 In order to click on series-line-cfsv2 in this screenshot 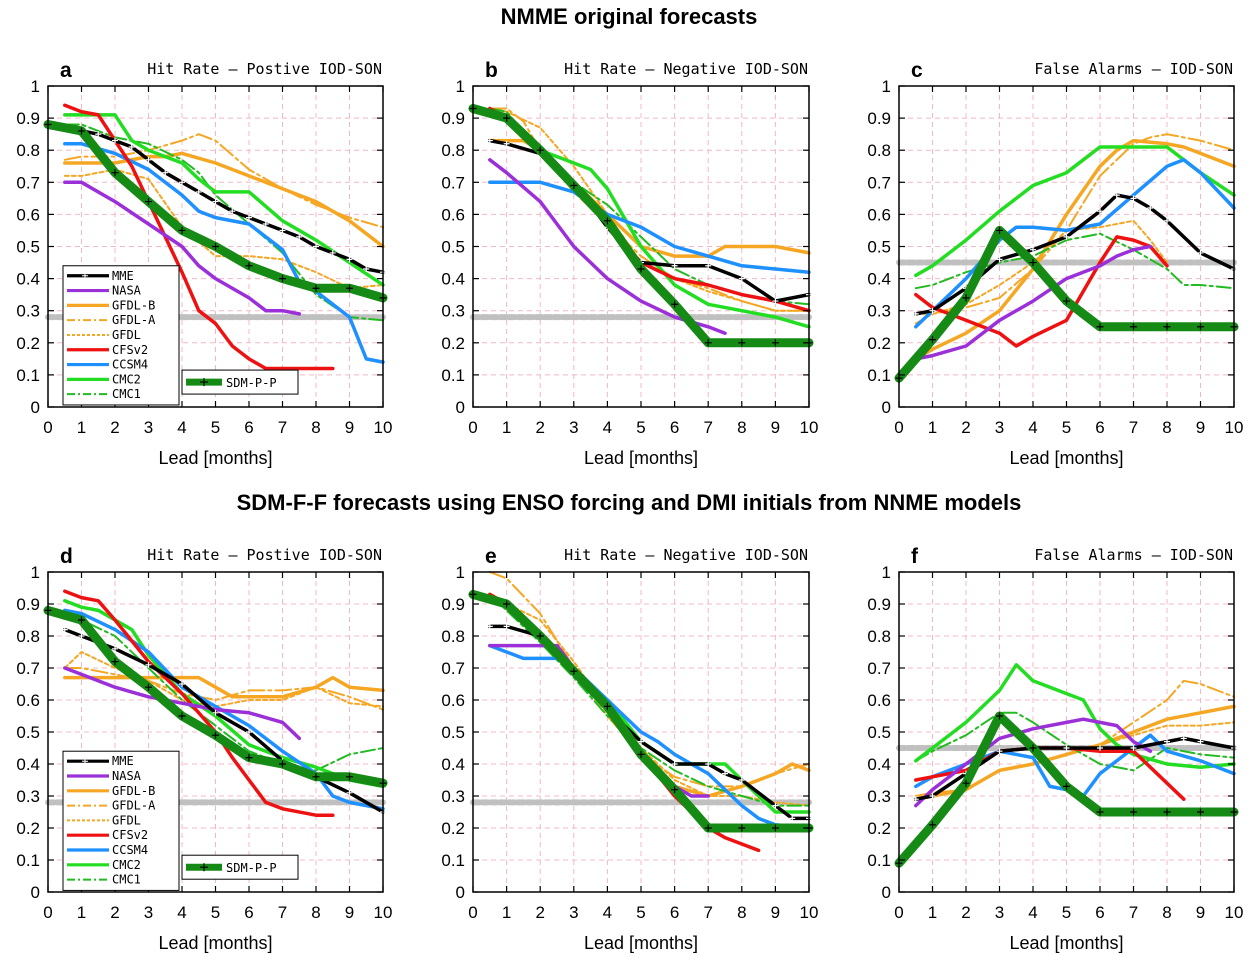, I will do `click(1041, 291)`.